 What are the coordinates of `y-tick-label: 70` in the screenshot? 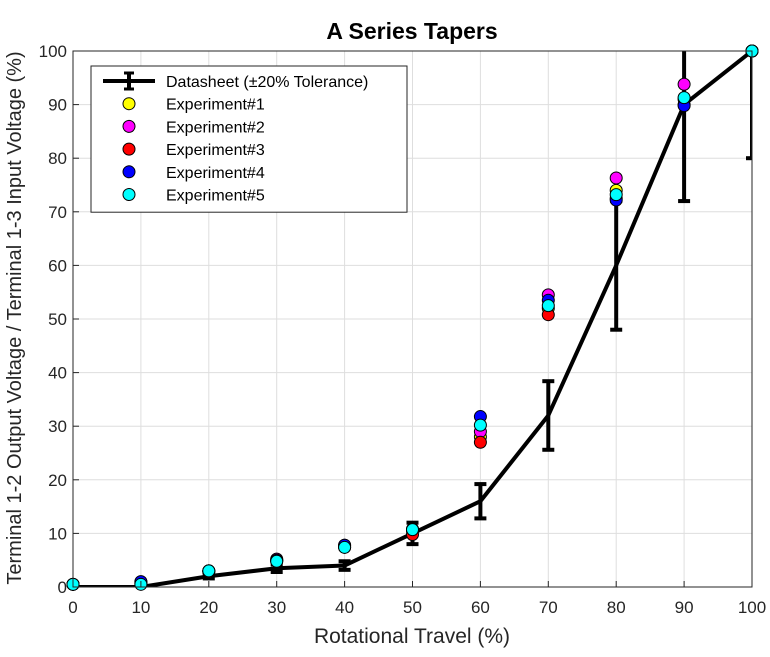 It's located at (57, 212).